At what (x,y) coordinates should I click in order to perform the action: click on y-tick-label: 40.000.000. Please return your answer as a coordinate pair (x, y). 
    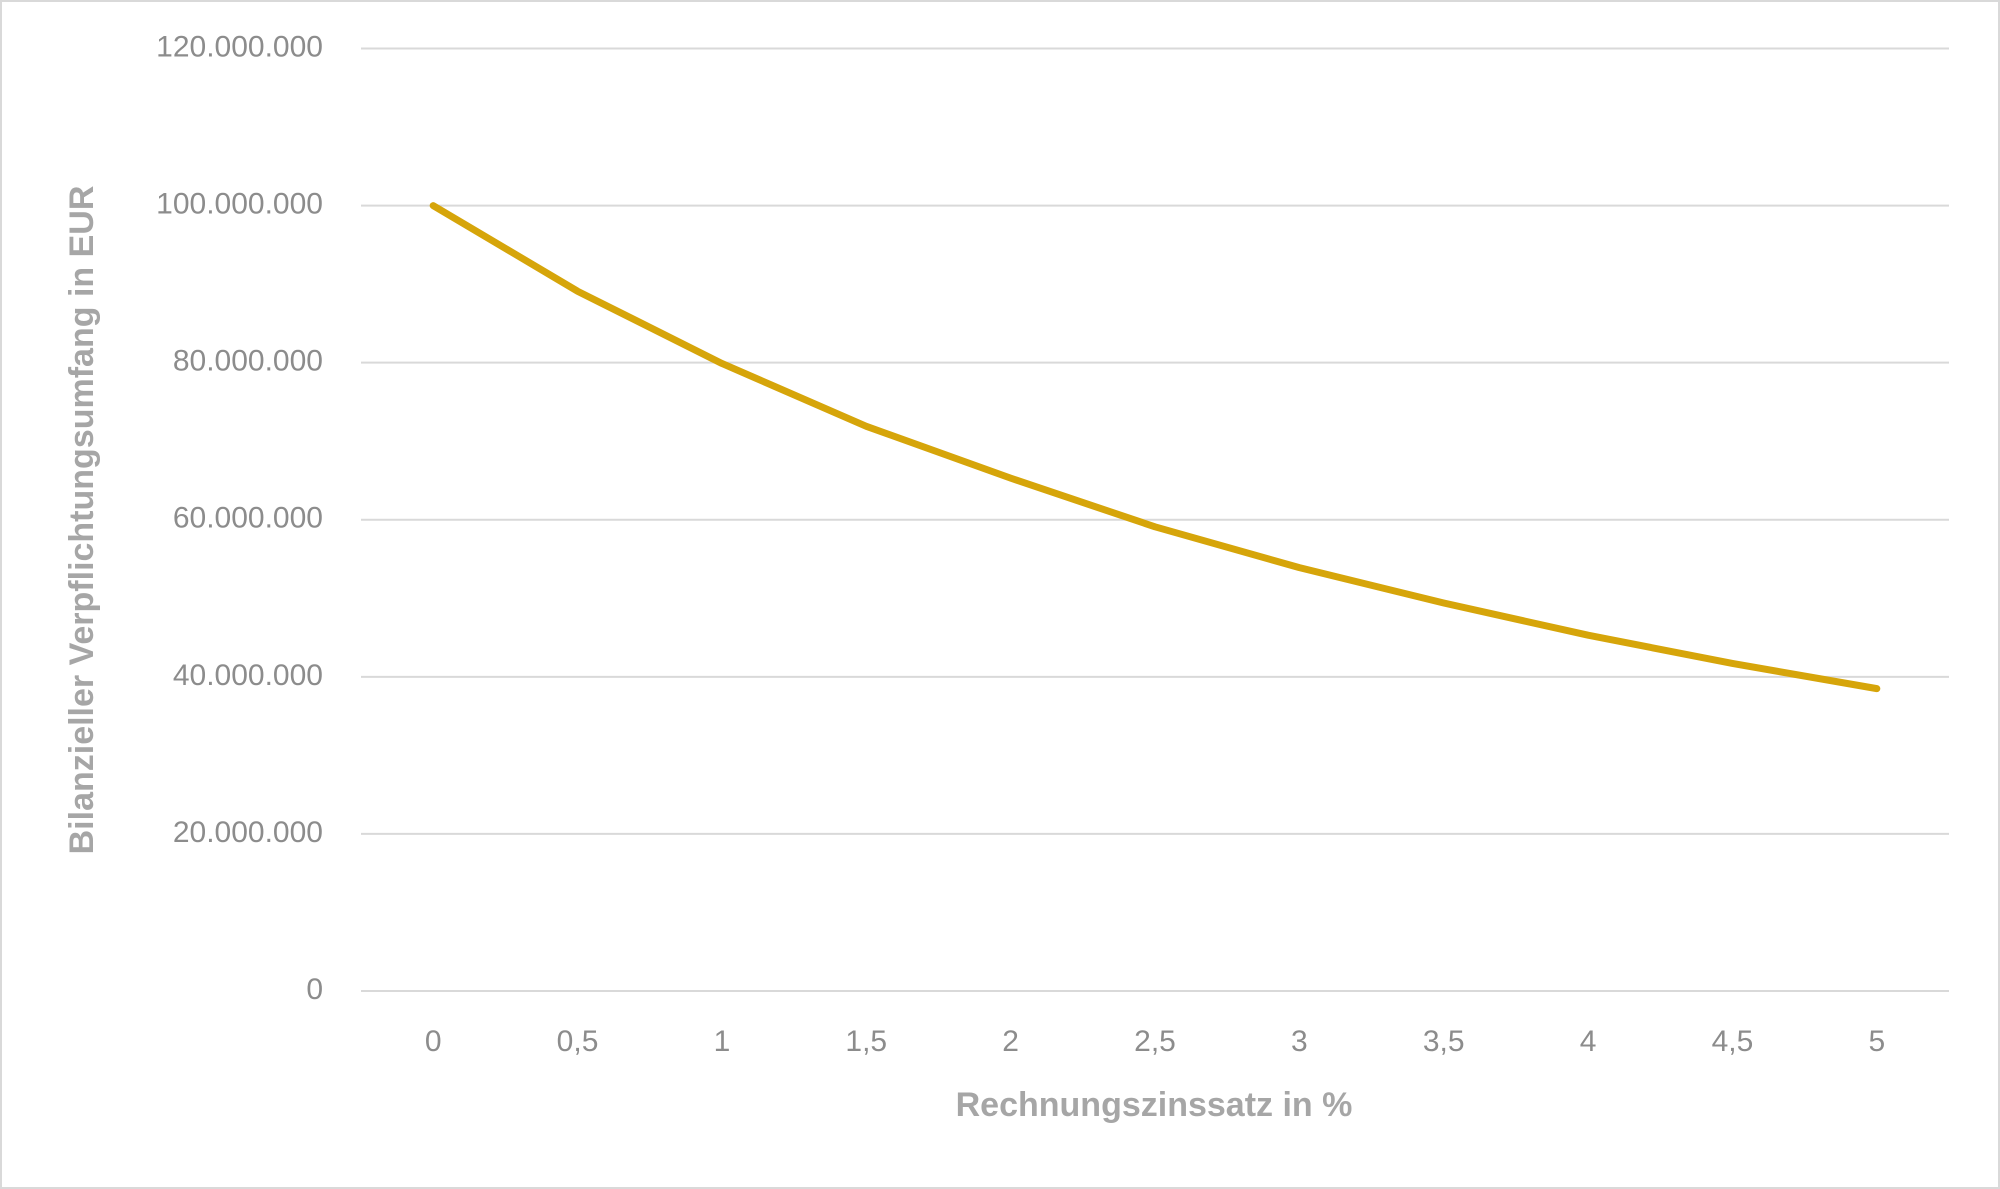
    Looking at the image, I should click on (248, 675).